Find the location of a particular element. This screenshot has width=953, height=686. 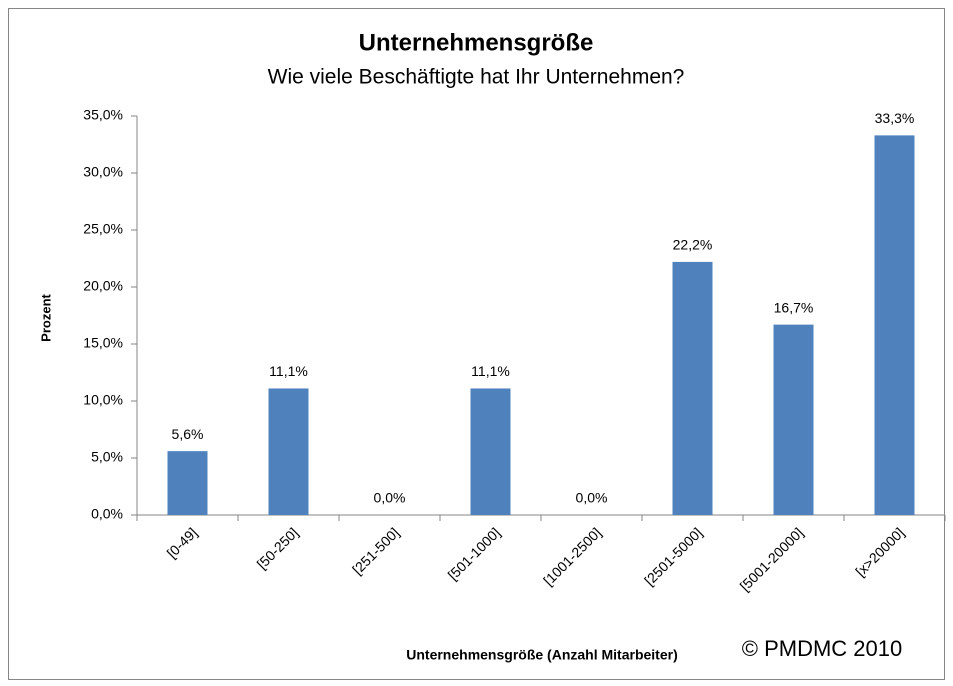

value-label: 5,6% is located at coordinates (188, 434).